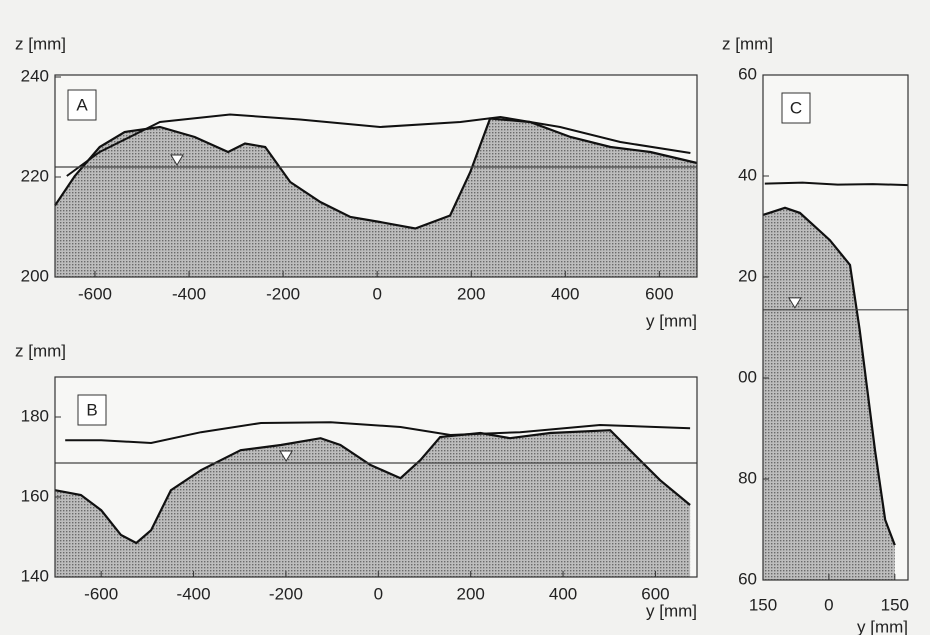  What do you see at coordinates (747, 376) in the screenshot?
I see `y-tick-label: 00` at bounding box center [747, 376].